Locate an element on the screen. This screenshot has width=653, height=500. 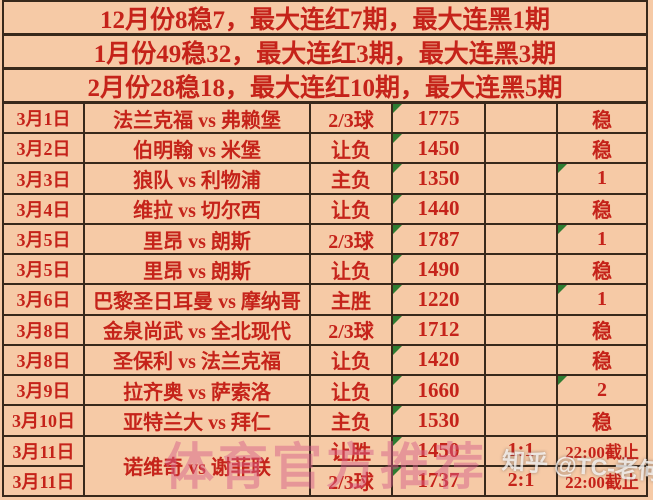
odds-cell: 1530 is located at coordinates (439, 421).